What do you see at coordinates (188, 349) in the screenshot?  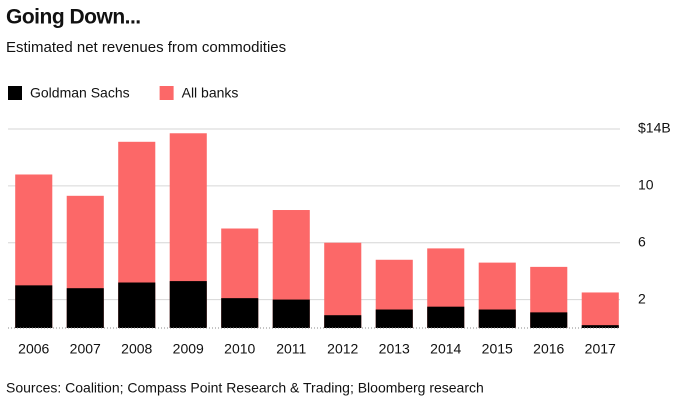 I see `x-tick-label: 2009` at bounding box center [188, 349].